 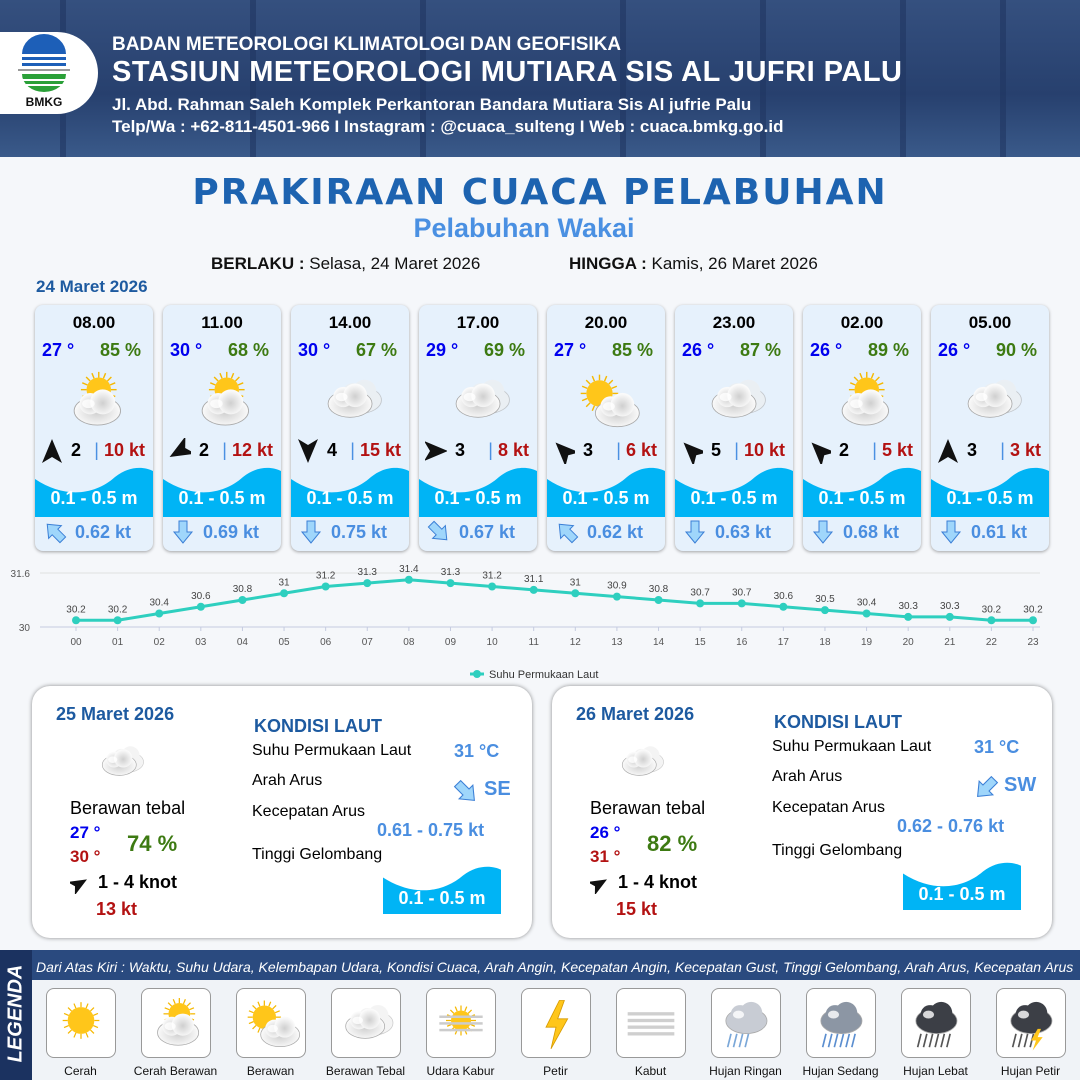 I want to click on legend-item: Hujan Sedang, so click(x=840, y=1033).